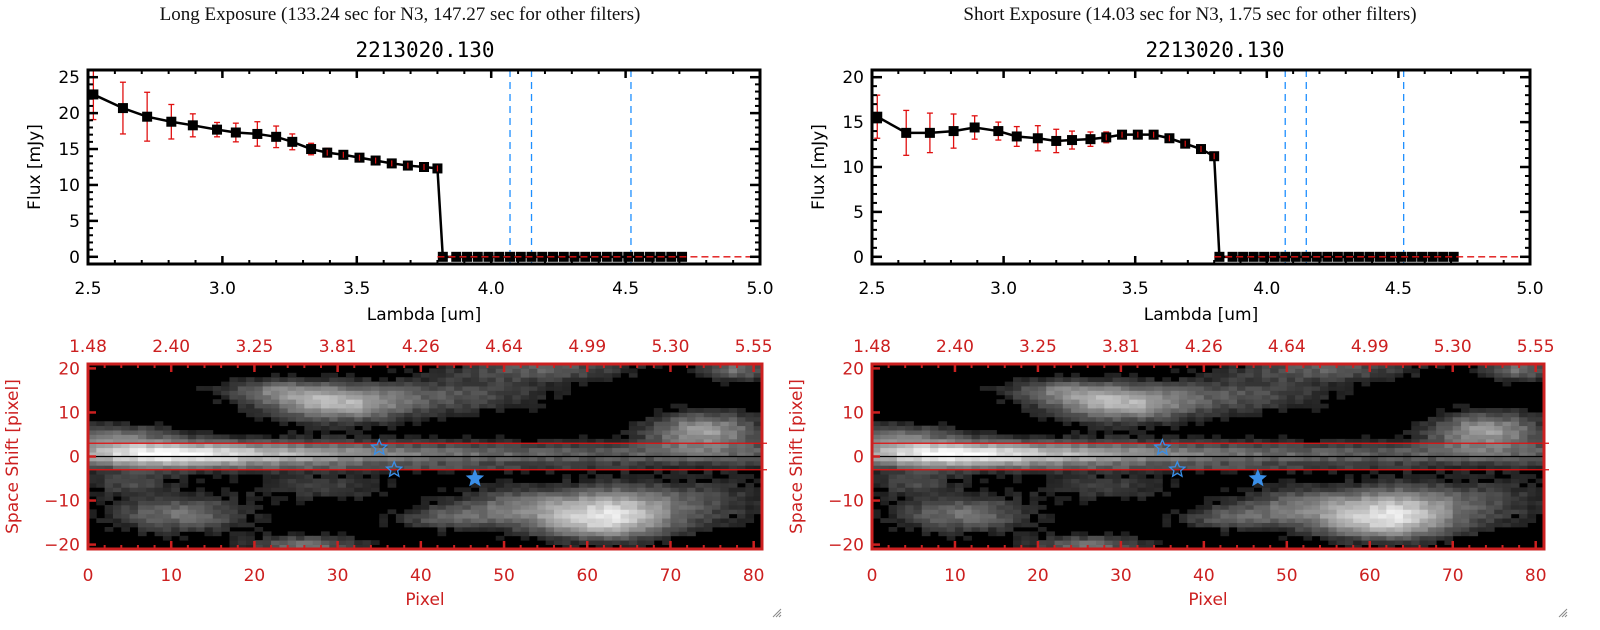  Describe the element at coordinates (235, 132) in the screenshot. I see `data-point` at that location.